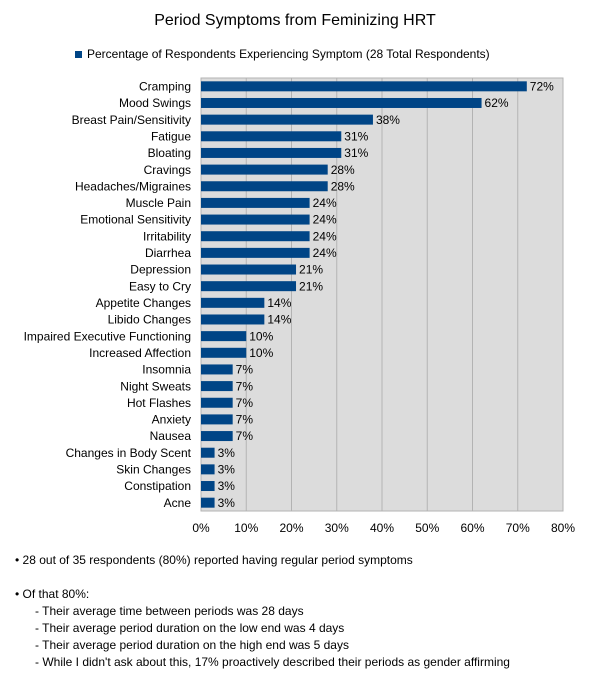  I want to click on value-label: 72%, so click(542, 86).